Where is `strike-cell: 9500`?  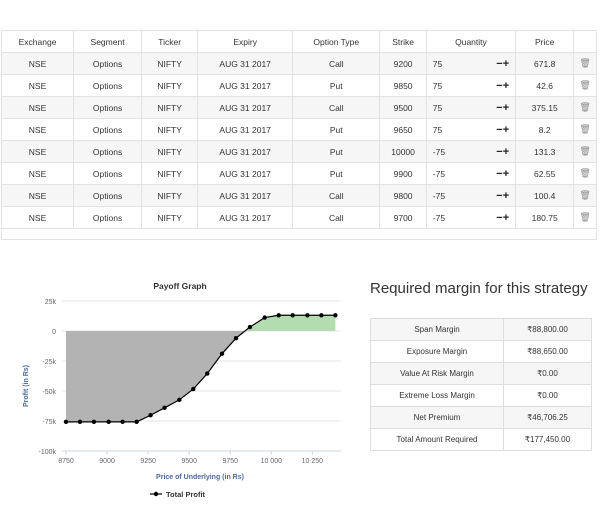 strike-cell: 9500 is located at coordinates (403, 107).